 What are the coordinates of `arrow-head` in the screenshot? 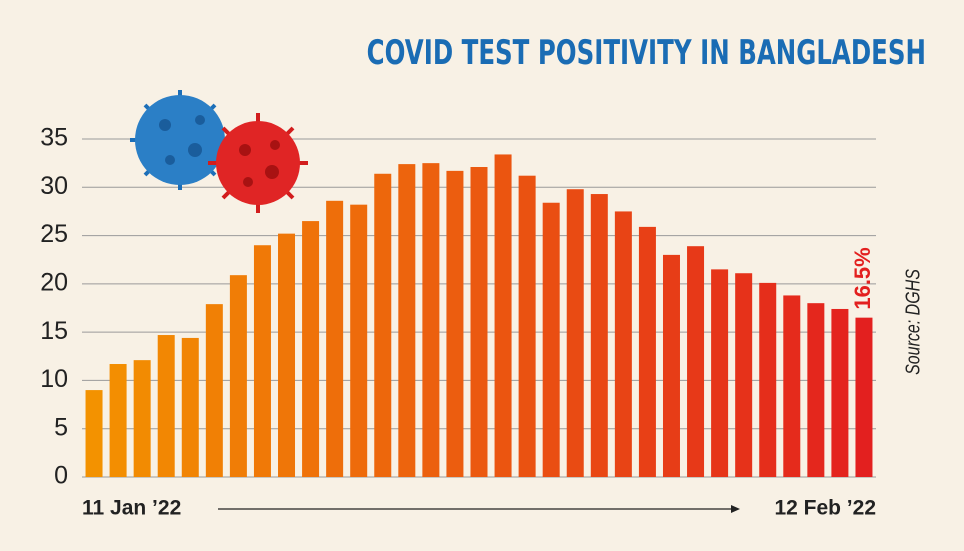 It's located at (735, 509).